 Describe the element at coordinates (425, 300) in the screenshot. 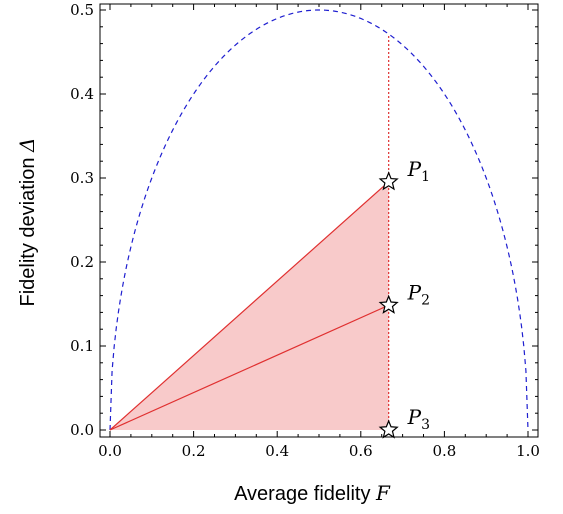

I see `point-label-subscript: 2` at that location.